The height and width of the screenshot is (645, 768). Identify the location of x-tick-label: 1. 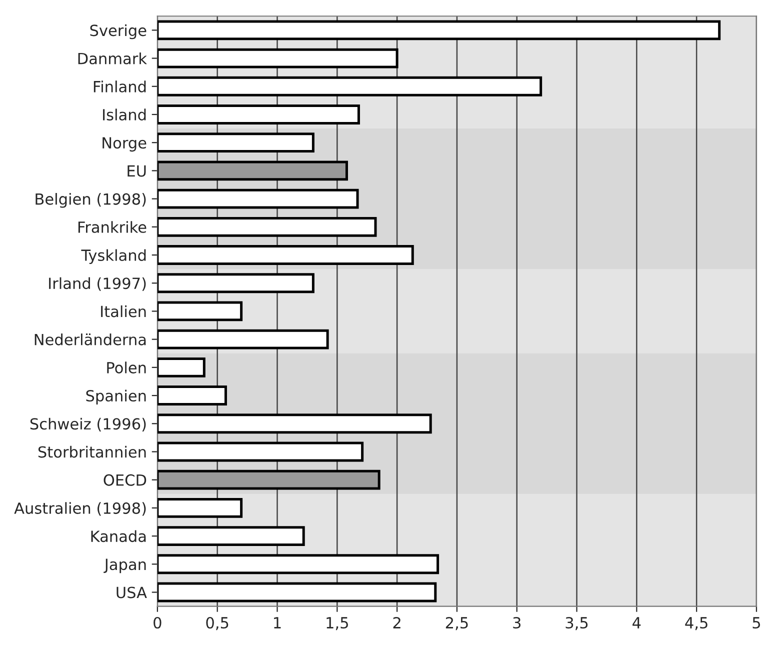
(277, 622).